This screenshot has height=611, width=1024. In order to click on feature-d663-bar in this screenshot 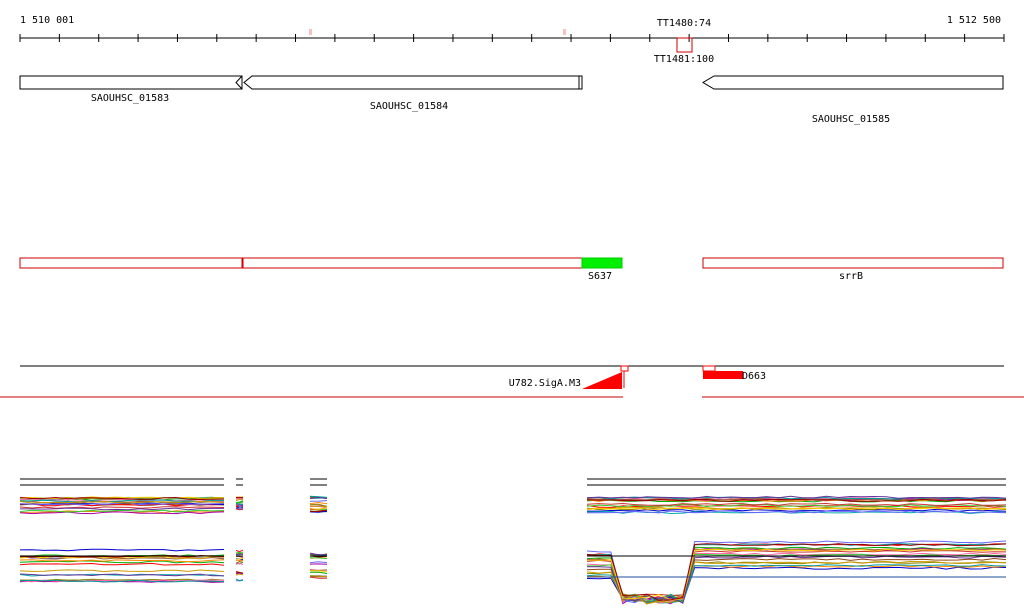, I will do `click(723, 375)`.